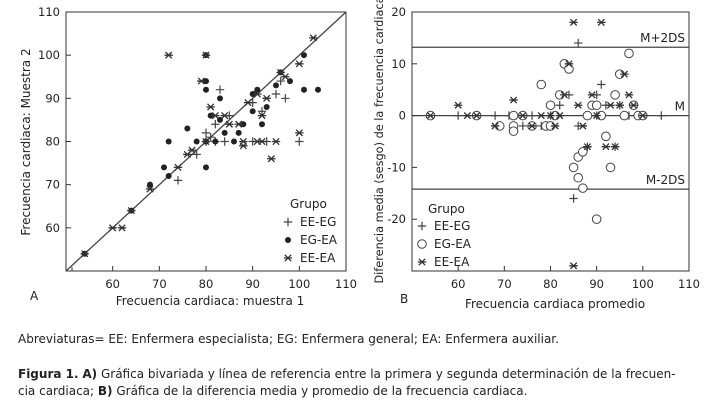 This screenshot has width=708, height=401. Describe the element at coordinates (52, 98) in the screenshot. I see `panel-a-y-tick-label: 90` at that location.